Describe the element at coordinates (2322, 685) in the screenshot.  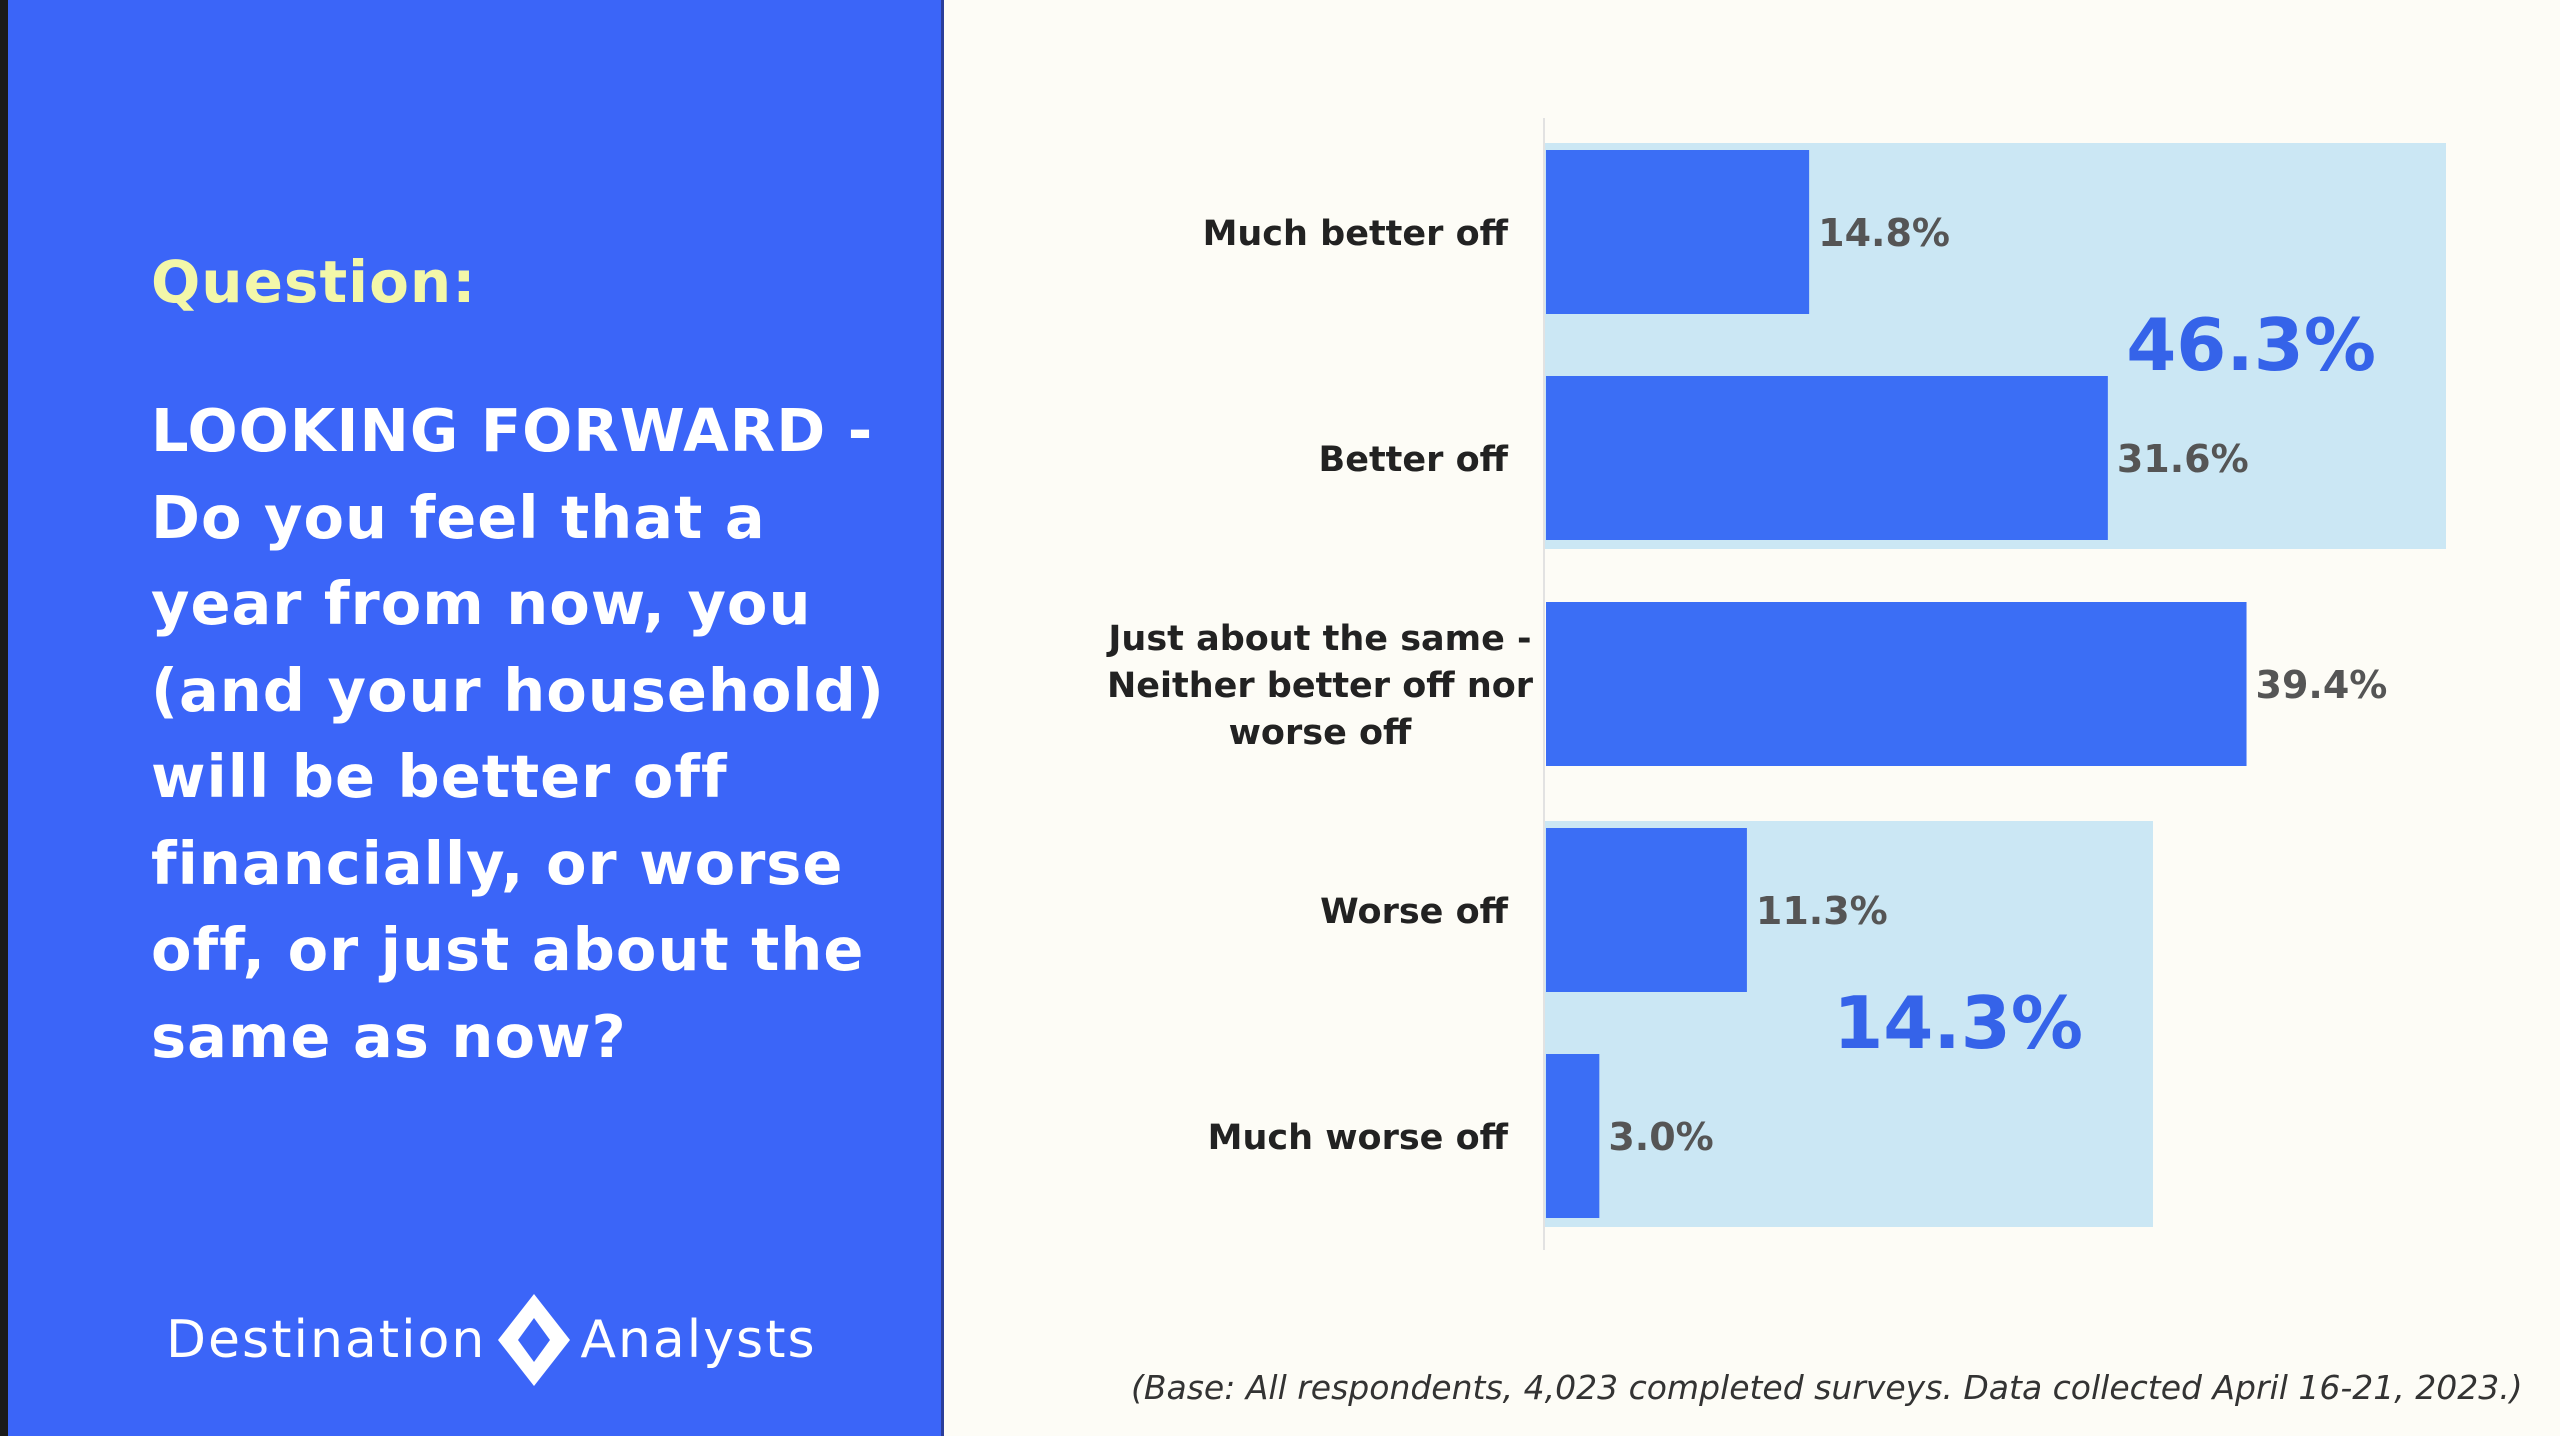
I see `value-label-2: 39.4%` at that location.